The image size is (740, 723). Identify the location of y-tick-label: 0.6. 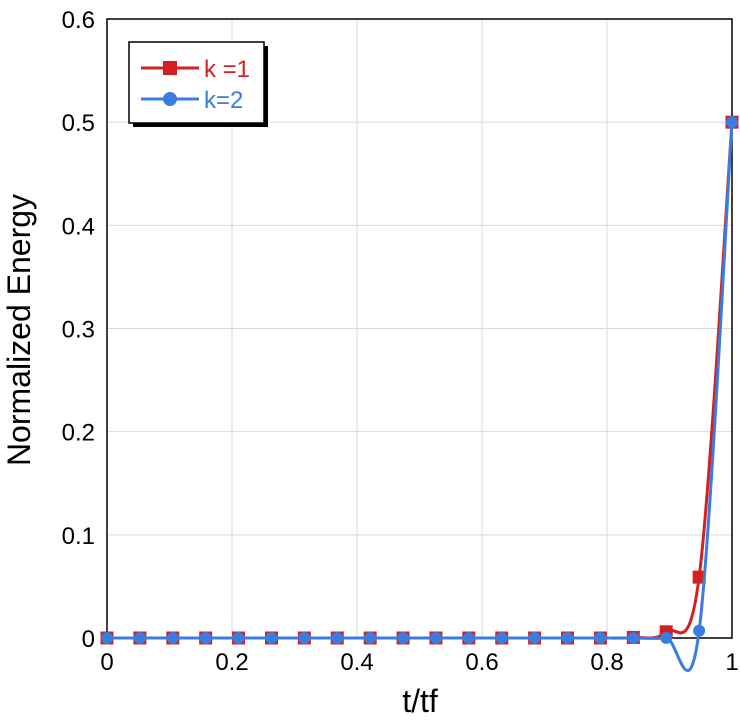
(78, 20).